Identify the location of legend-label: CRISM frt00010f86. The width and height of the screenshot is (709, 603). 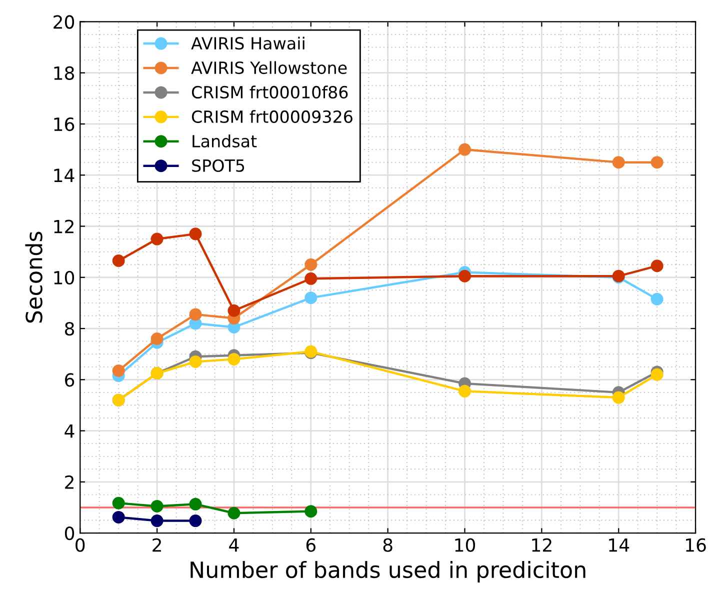
(270, 92).